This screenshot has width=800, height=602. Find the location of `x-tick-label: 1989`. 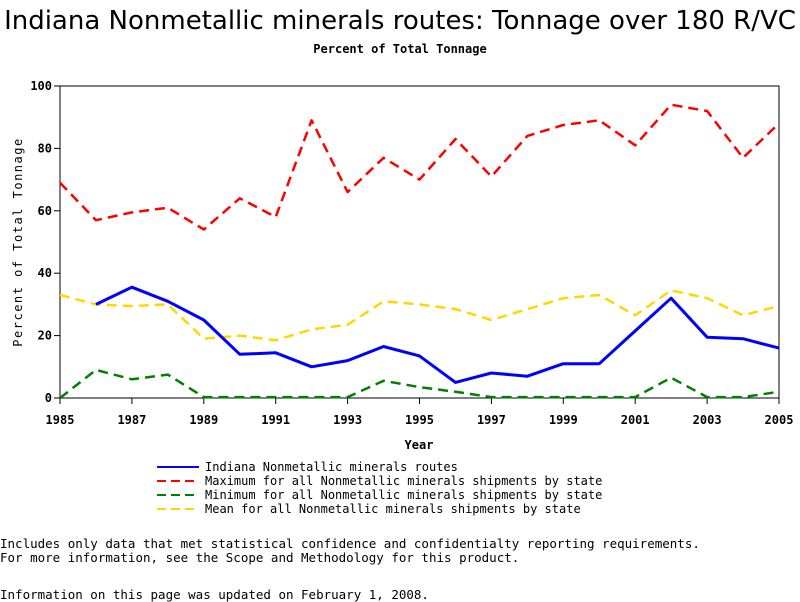

x-tick-label: 1989 is located at coordinates (203, 420).